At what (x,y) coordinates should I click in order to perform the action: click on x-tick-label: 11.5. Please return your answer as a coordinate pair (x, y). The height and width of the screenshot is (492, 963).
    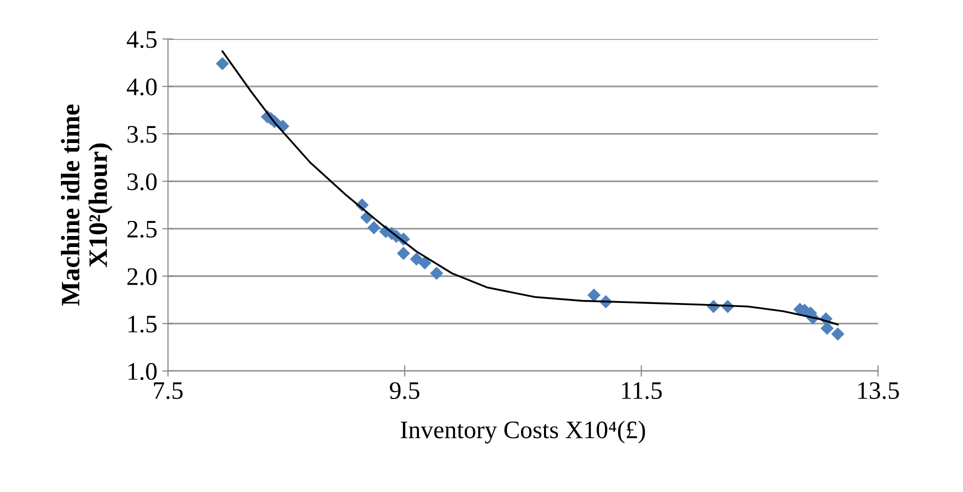
    Looking at the image, I should click on (642, 391).